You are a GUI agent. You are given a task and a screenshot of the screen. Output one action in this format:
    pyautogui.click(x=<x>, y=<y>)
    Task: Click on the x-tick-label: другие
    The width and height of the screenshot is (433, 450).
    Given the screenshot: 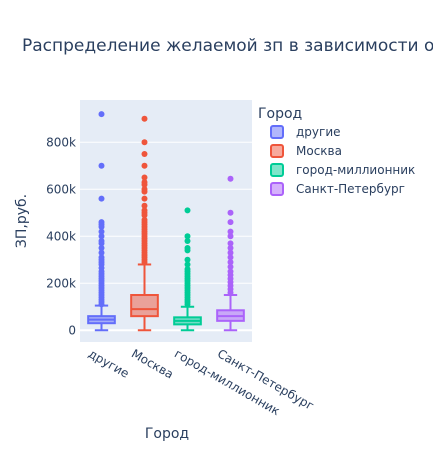 What is the action you would take?
    pyautogui.click(x=109, y=363)
    